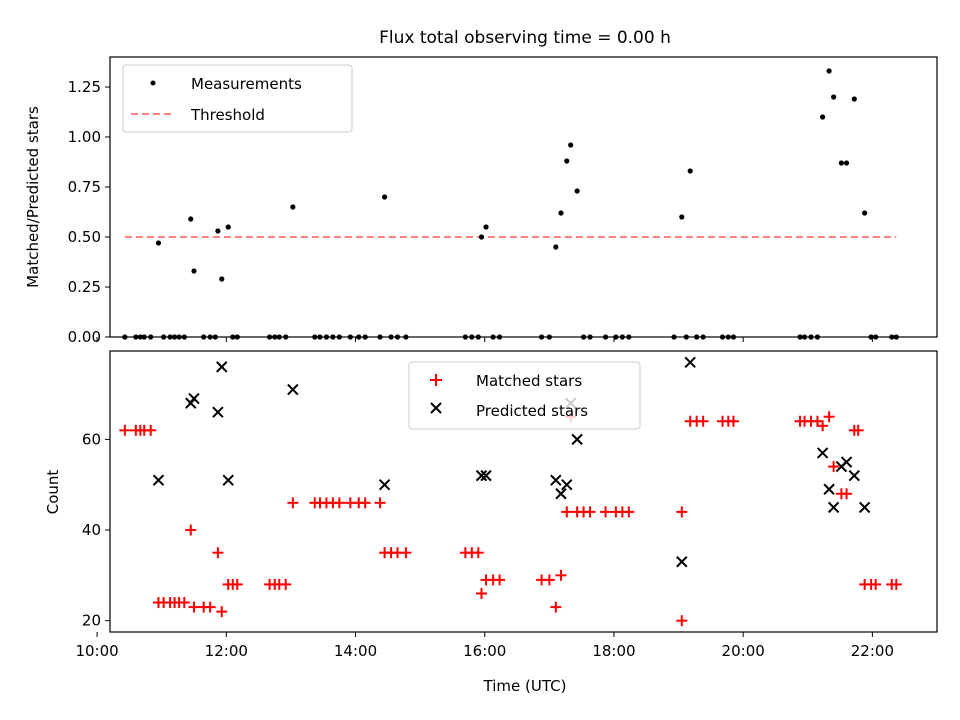 The width and height of the screenshot is (960, 720). What do you see at coordinates (84, 287) in the screenshot?
I see `top-y-tick-label: 0.25` at bounding box center [84, 287].